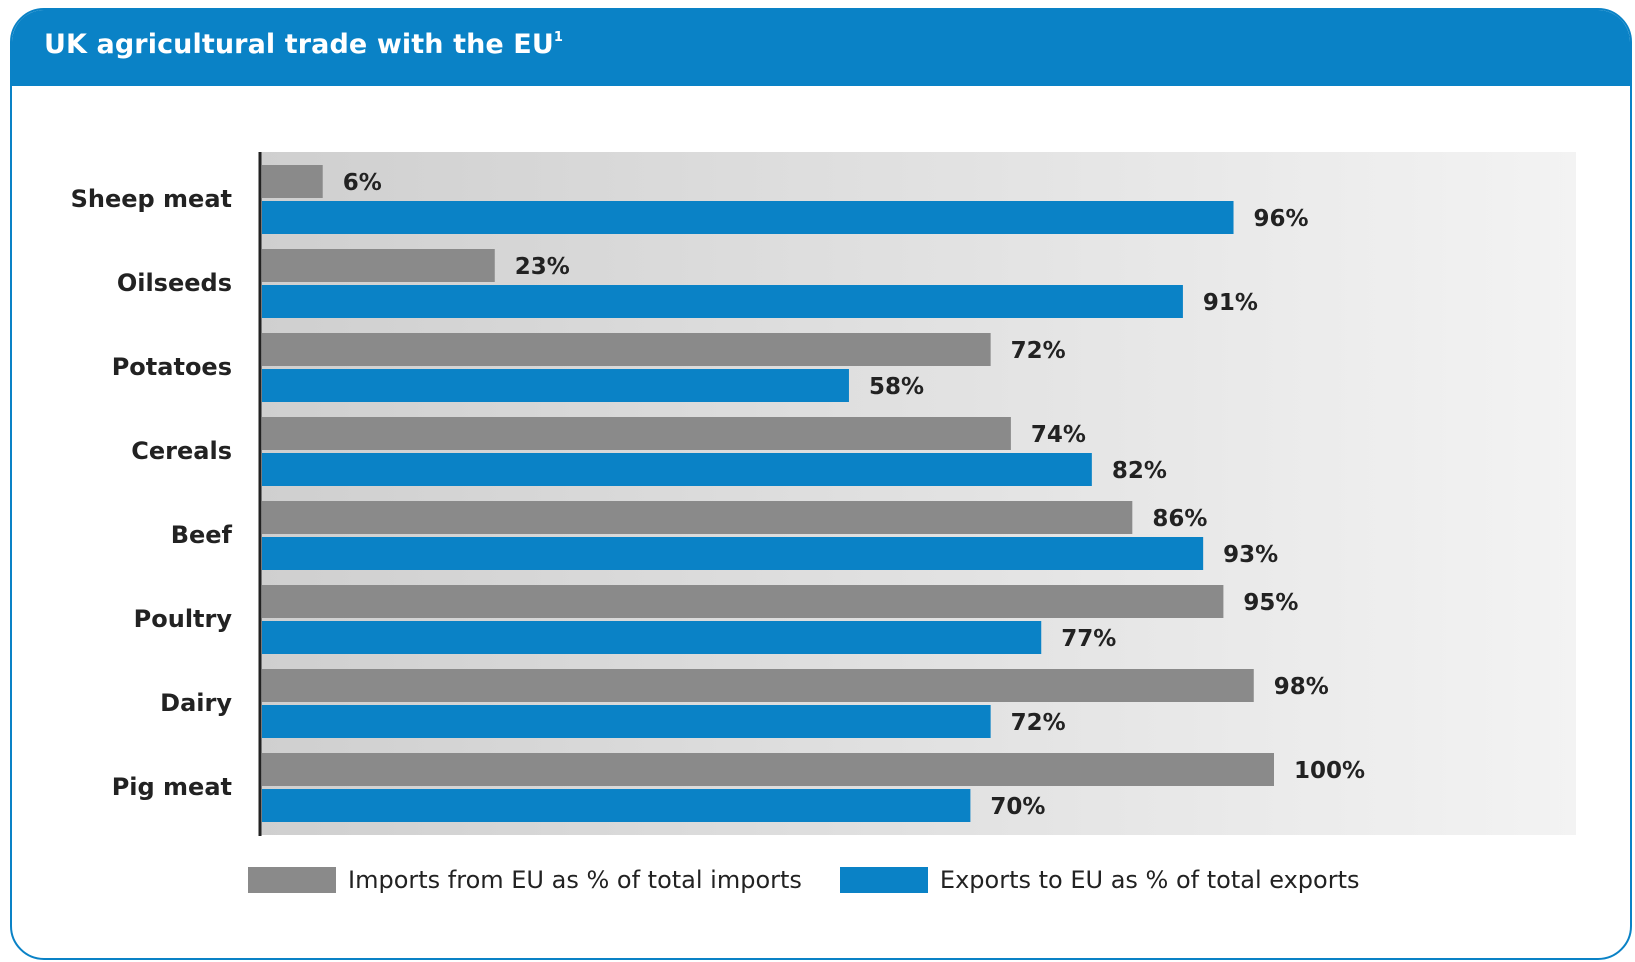  What do you see at coordinates (378, 265) in the screenshot?
I see `bar-imports-oilseeds` at bounding box center [378, 265].